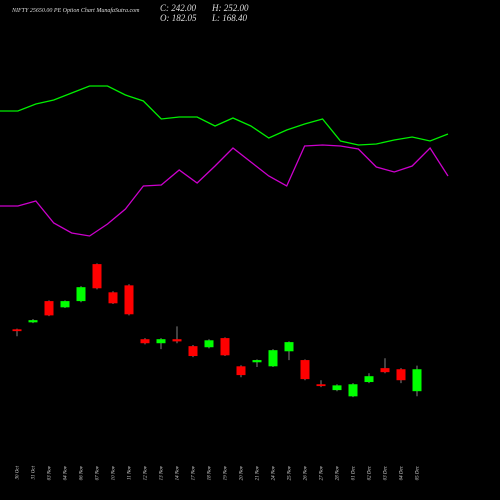  Describe the element at coordinates (402, 472) in the screenshot. I see `x-tick-label: 04 Dec` at that location.